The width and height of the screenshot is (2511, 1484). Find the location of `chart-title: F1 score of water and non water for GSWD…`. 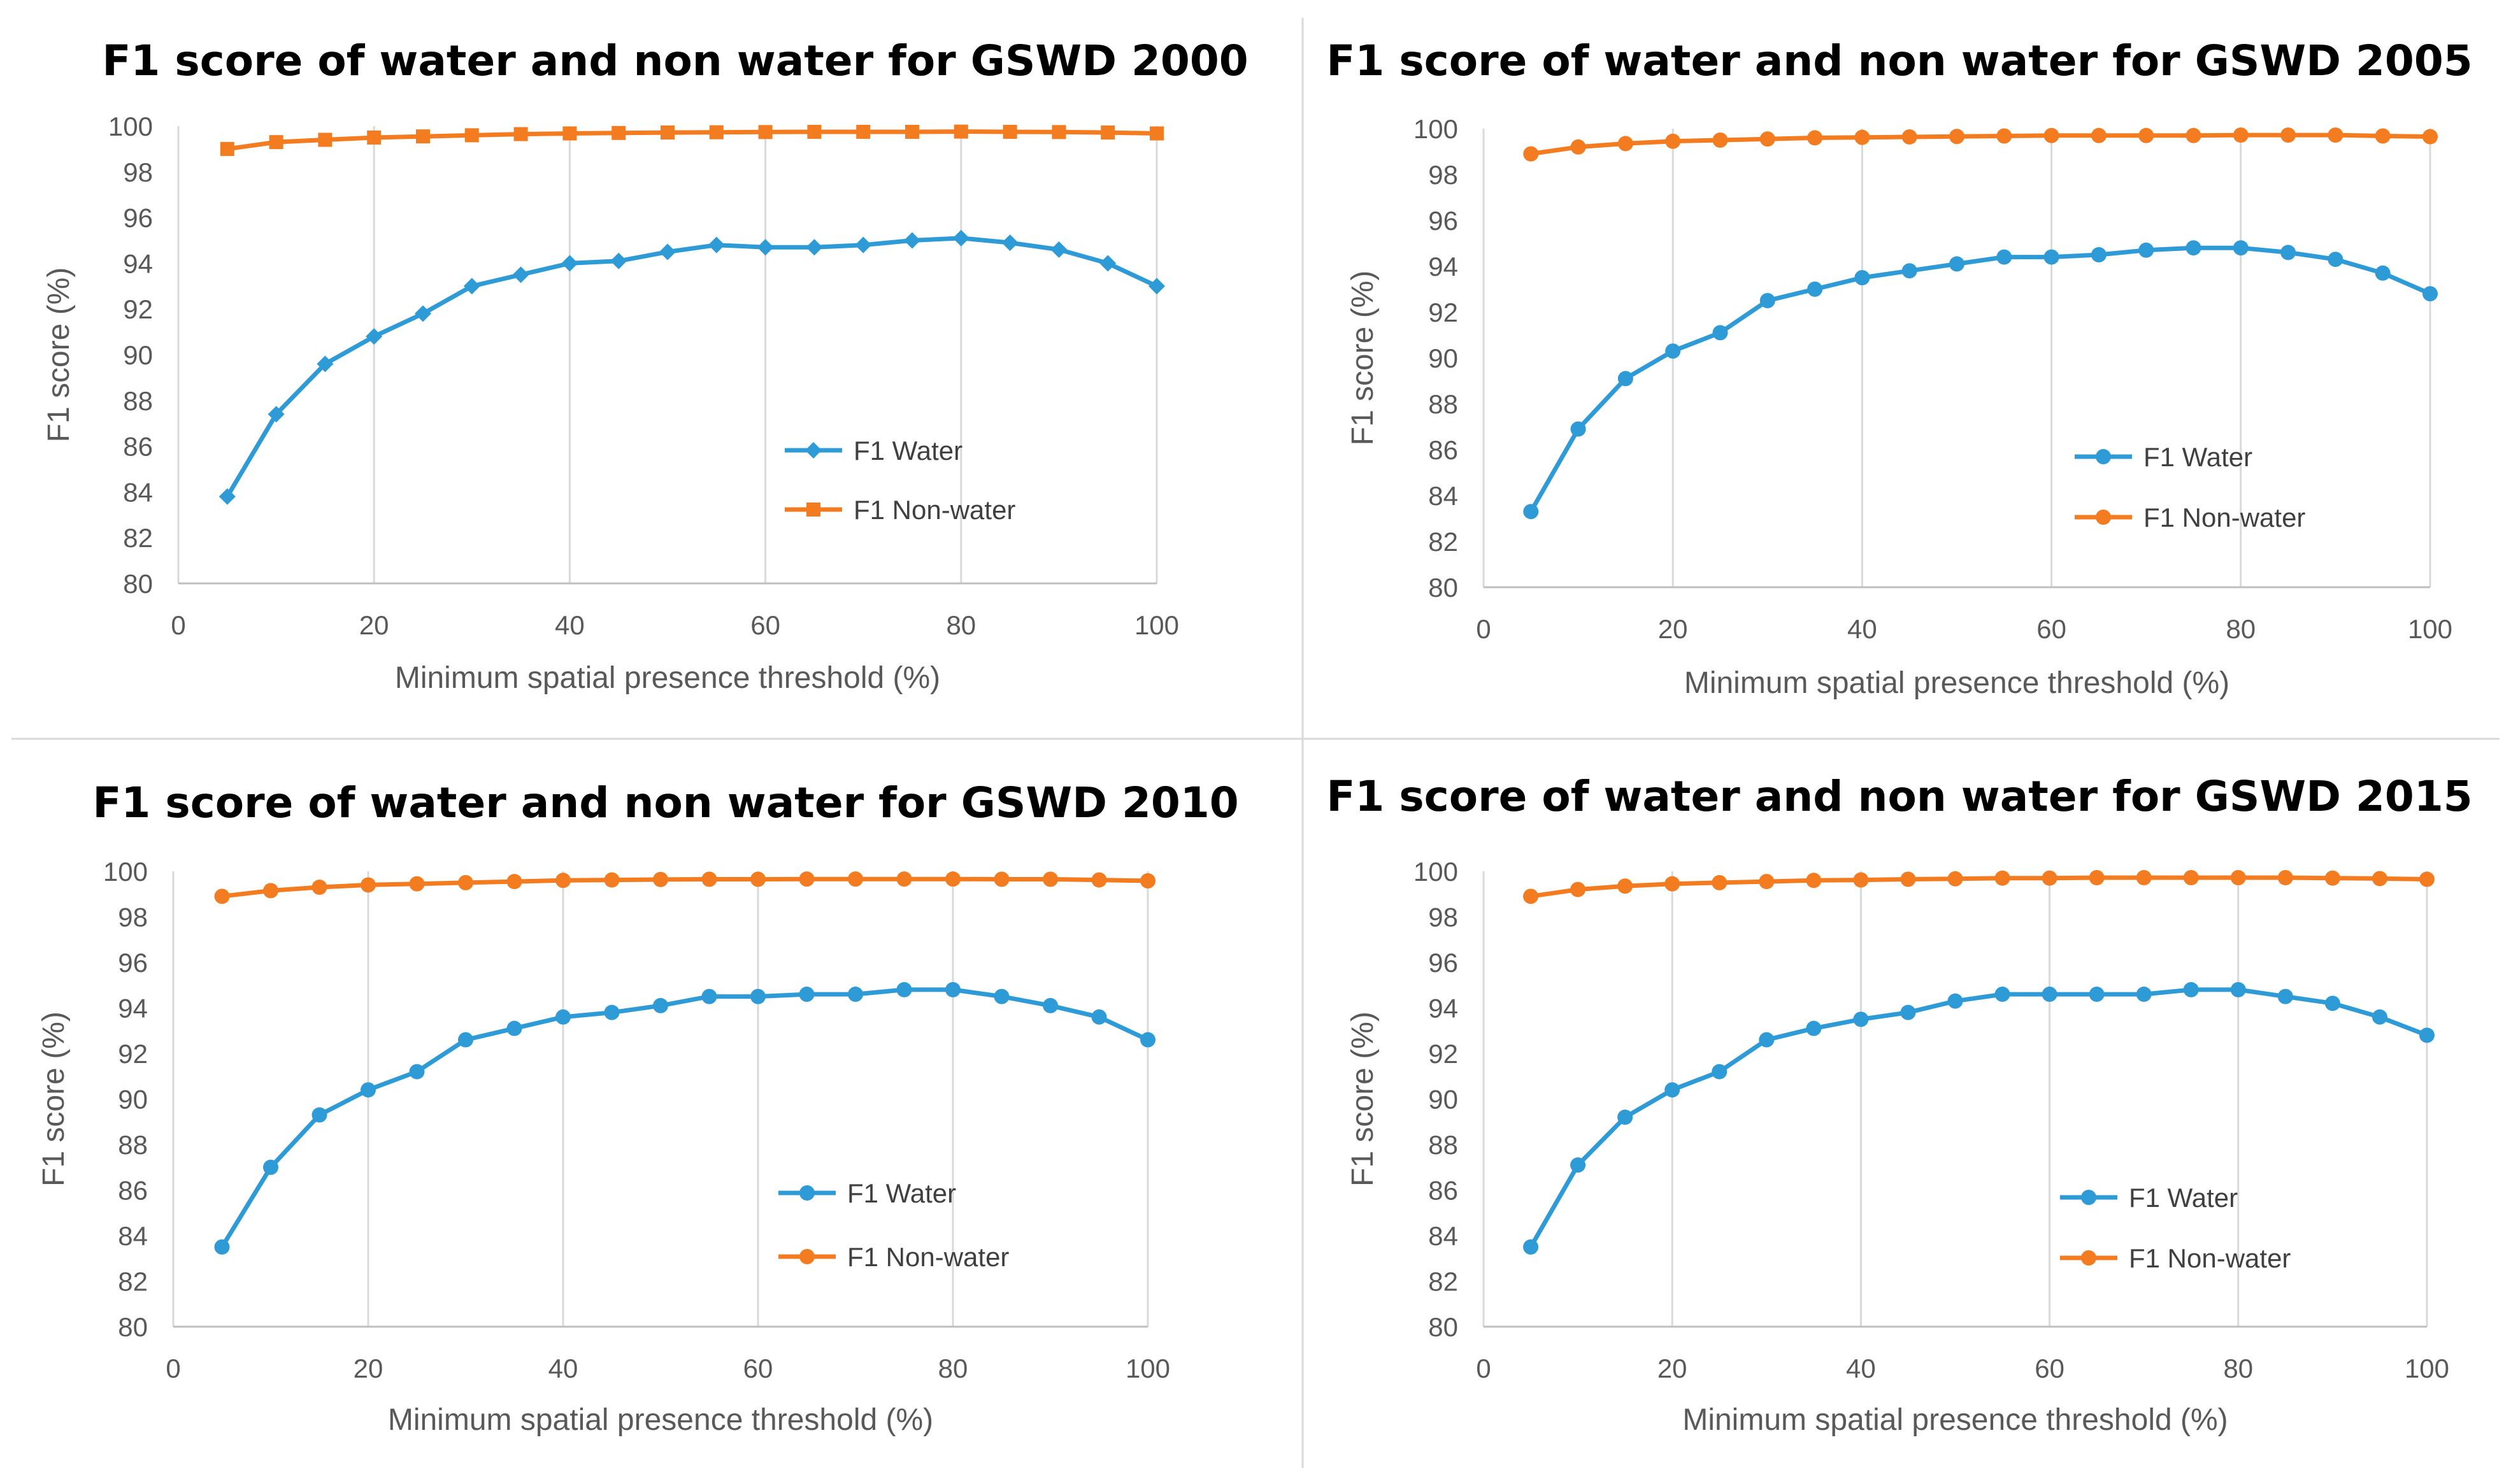

chart-title: F1 score of water and non water for GSWD… is located at coordinates (1899, 60).